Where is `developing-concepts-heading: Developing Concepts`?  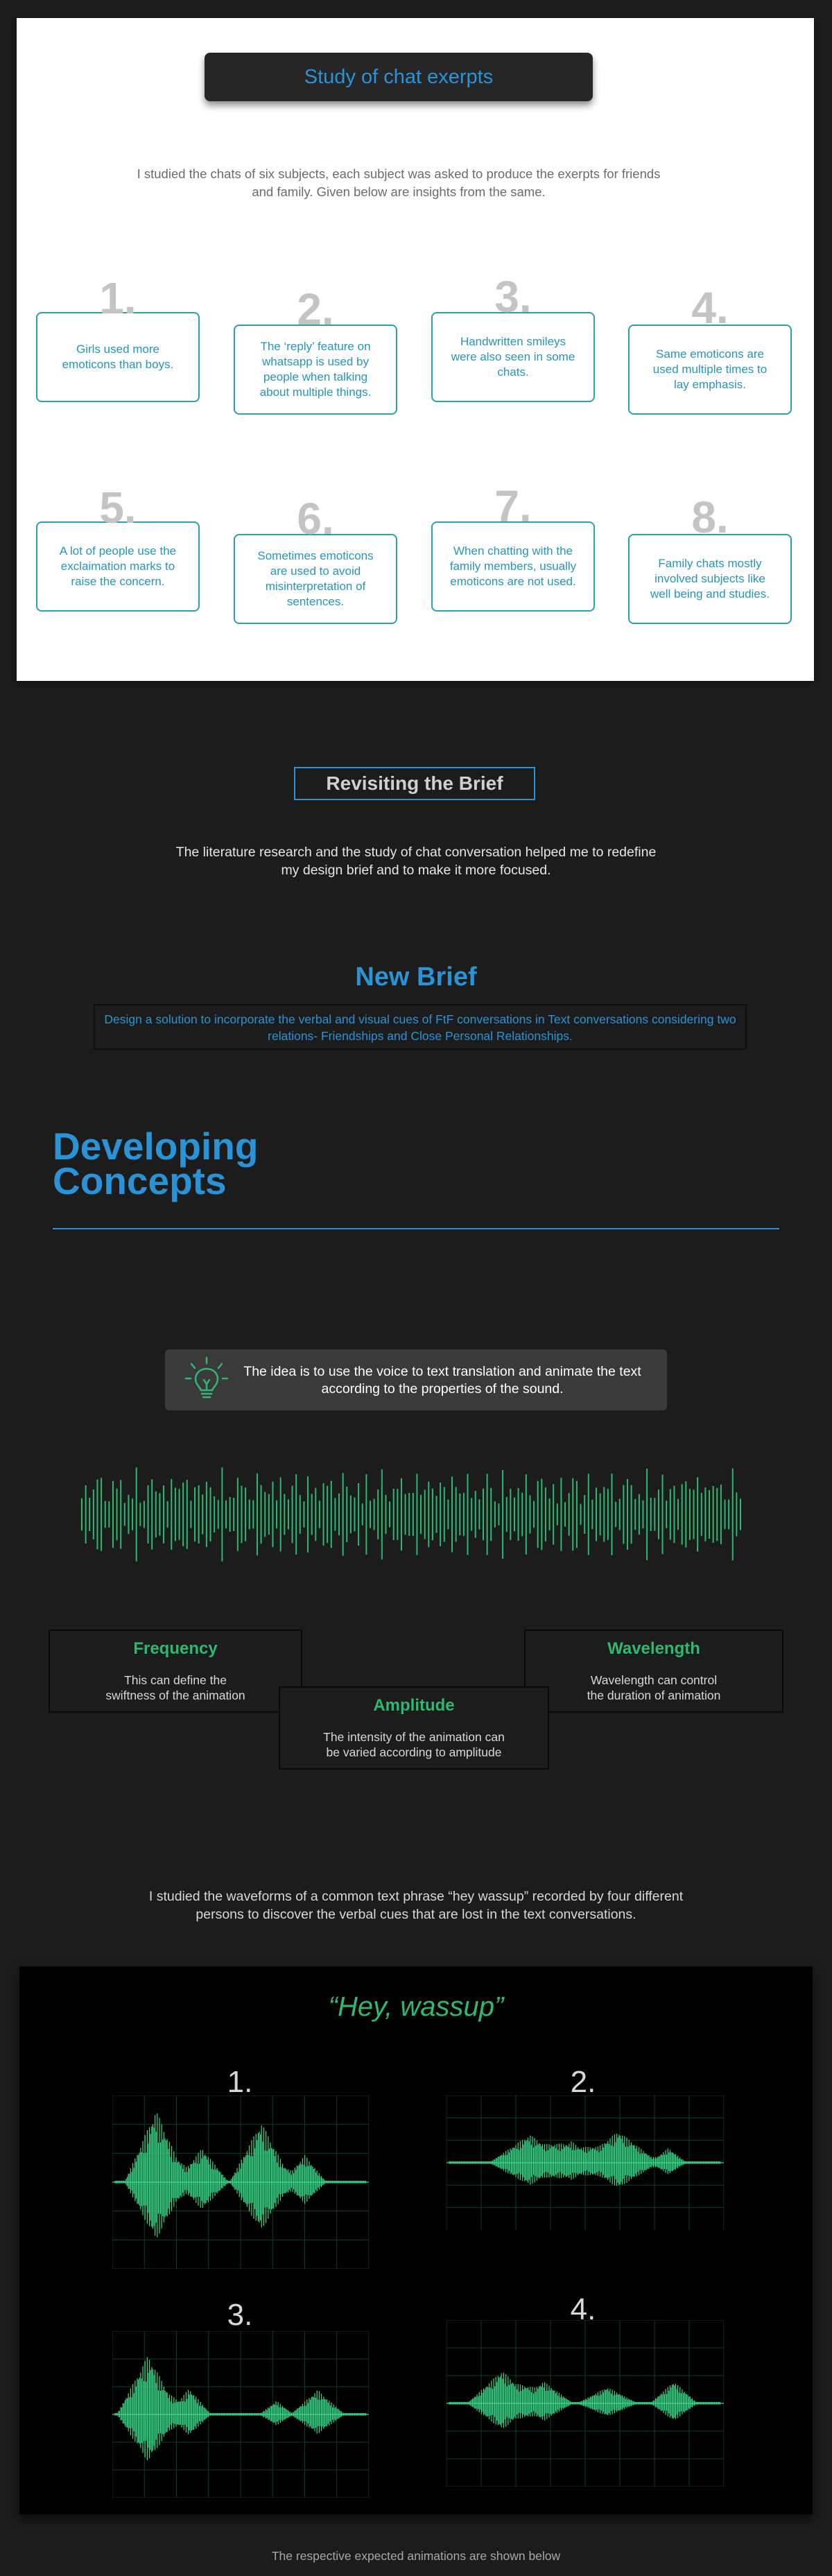 developing-concepts-heading: Developing Concepts is located at coordinates (156, 1163).